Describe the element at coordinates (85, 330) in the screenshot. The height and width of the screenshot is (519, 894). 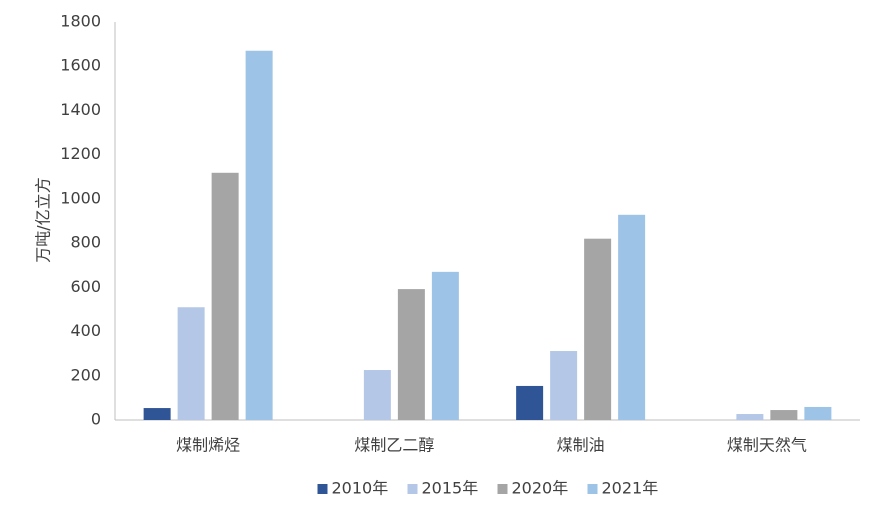
I see `y-tick-label: 400` at that location.